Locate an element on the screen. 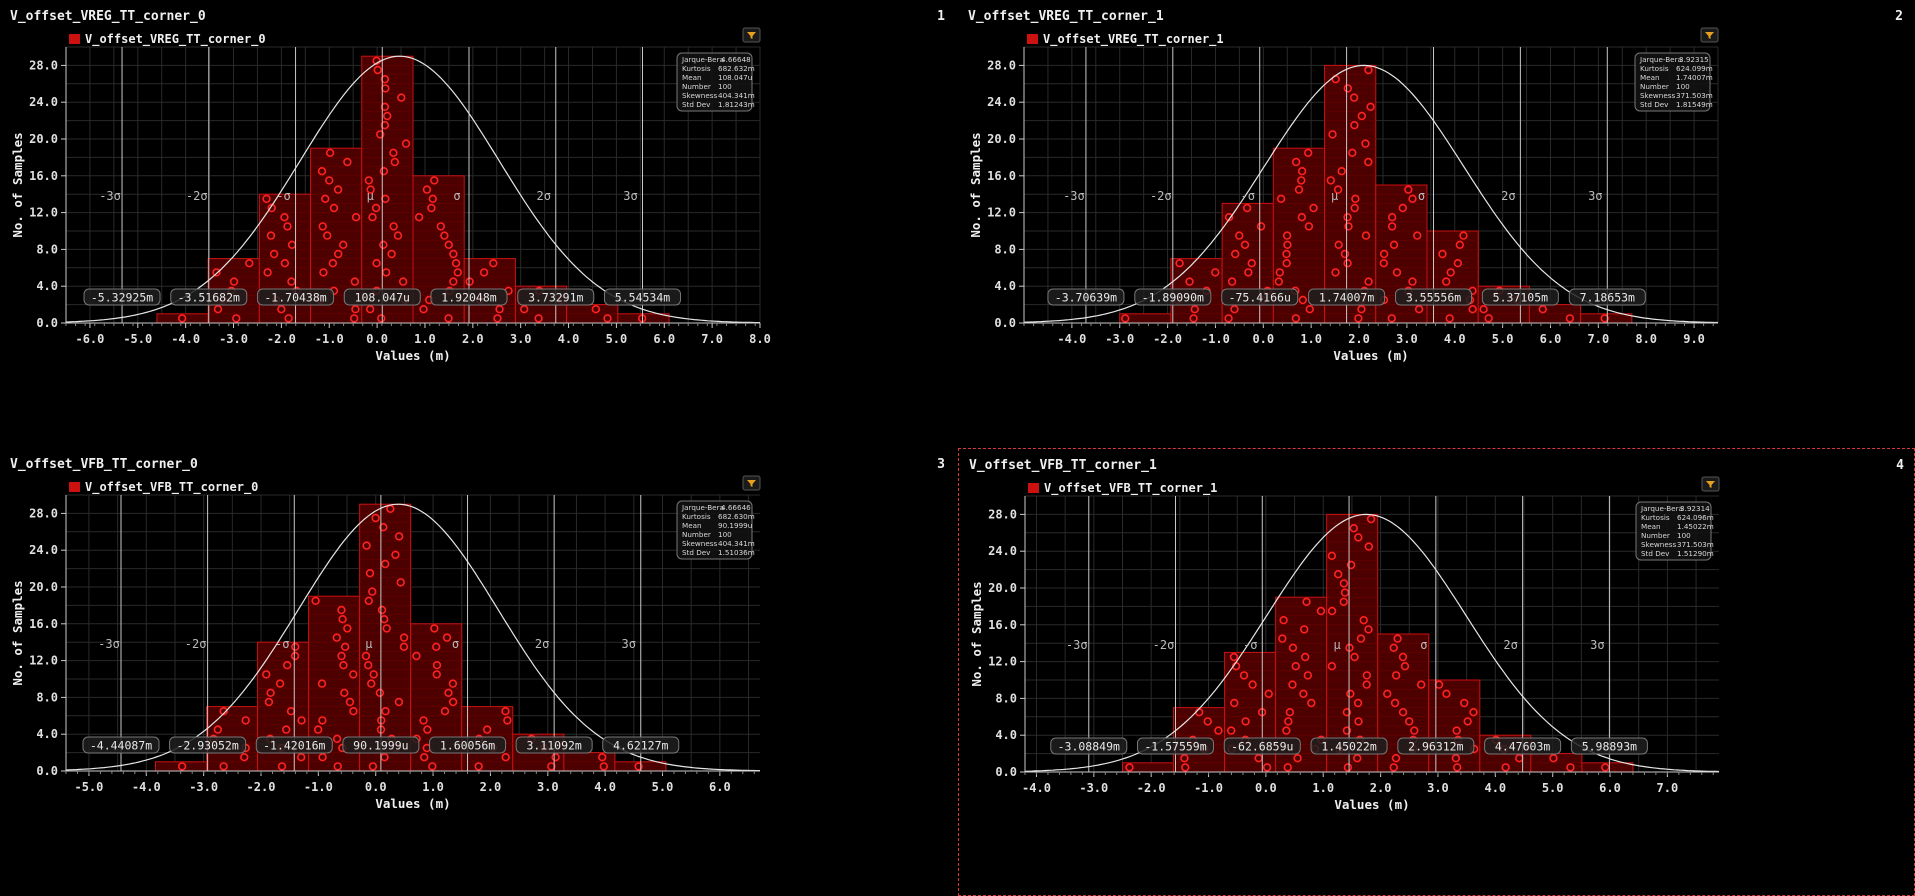 Image resolution: width=1915 pixels, height=896 pixels. statistics-label: Std Dev is located at coordinates (1655, 553).